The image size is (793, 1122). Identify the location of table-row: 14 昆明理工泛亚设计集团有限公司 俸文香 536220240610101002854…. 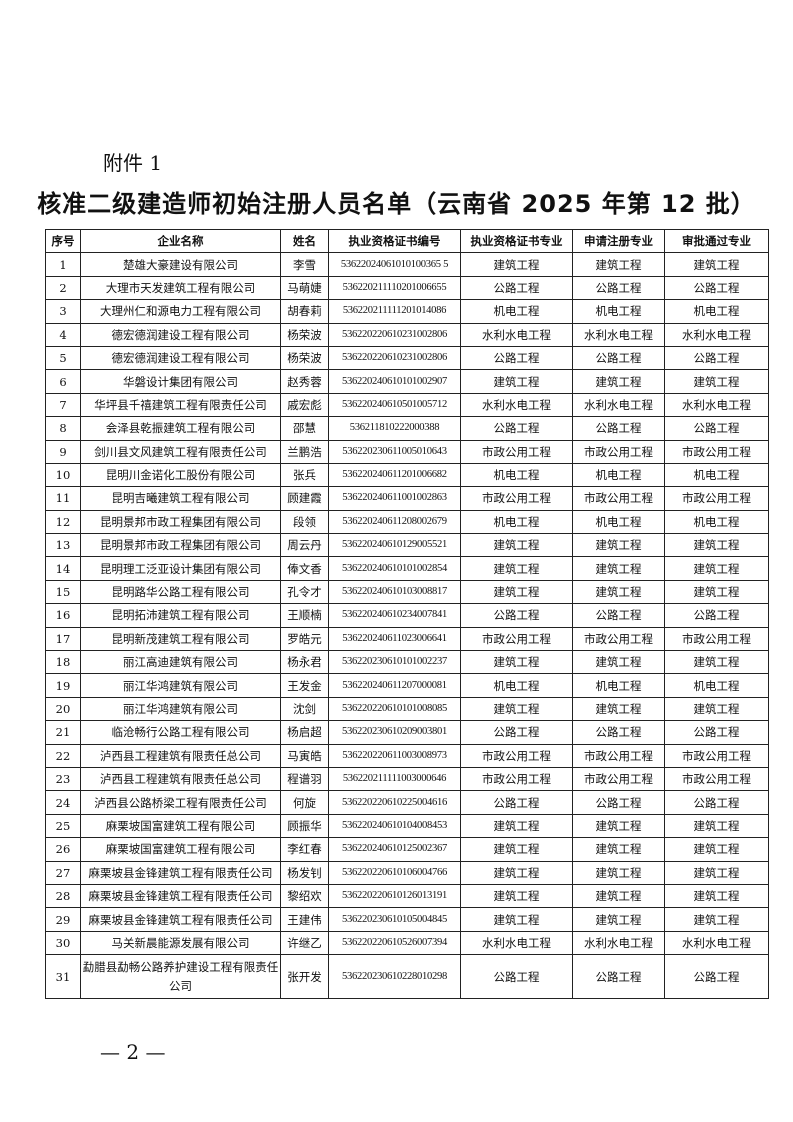
(407, 568).